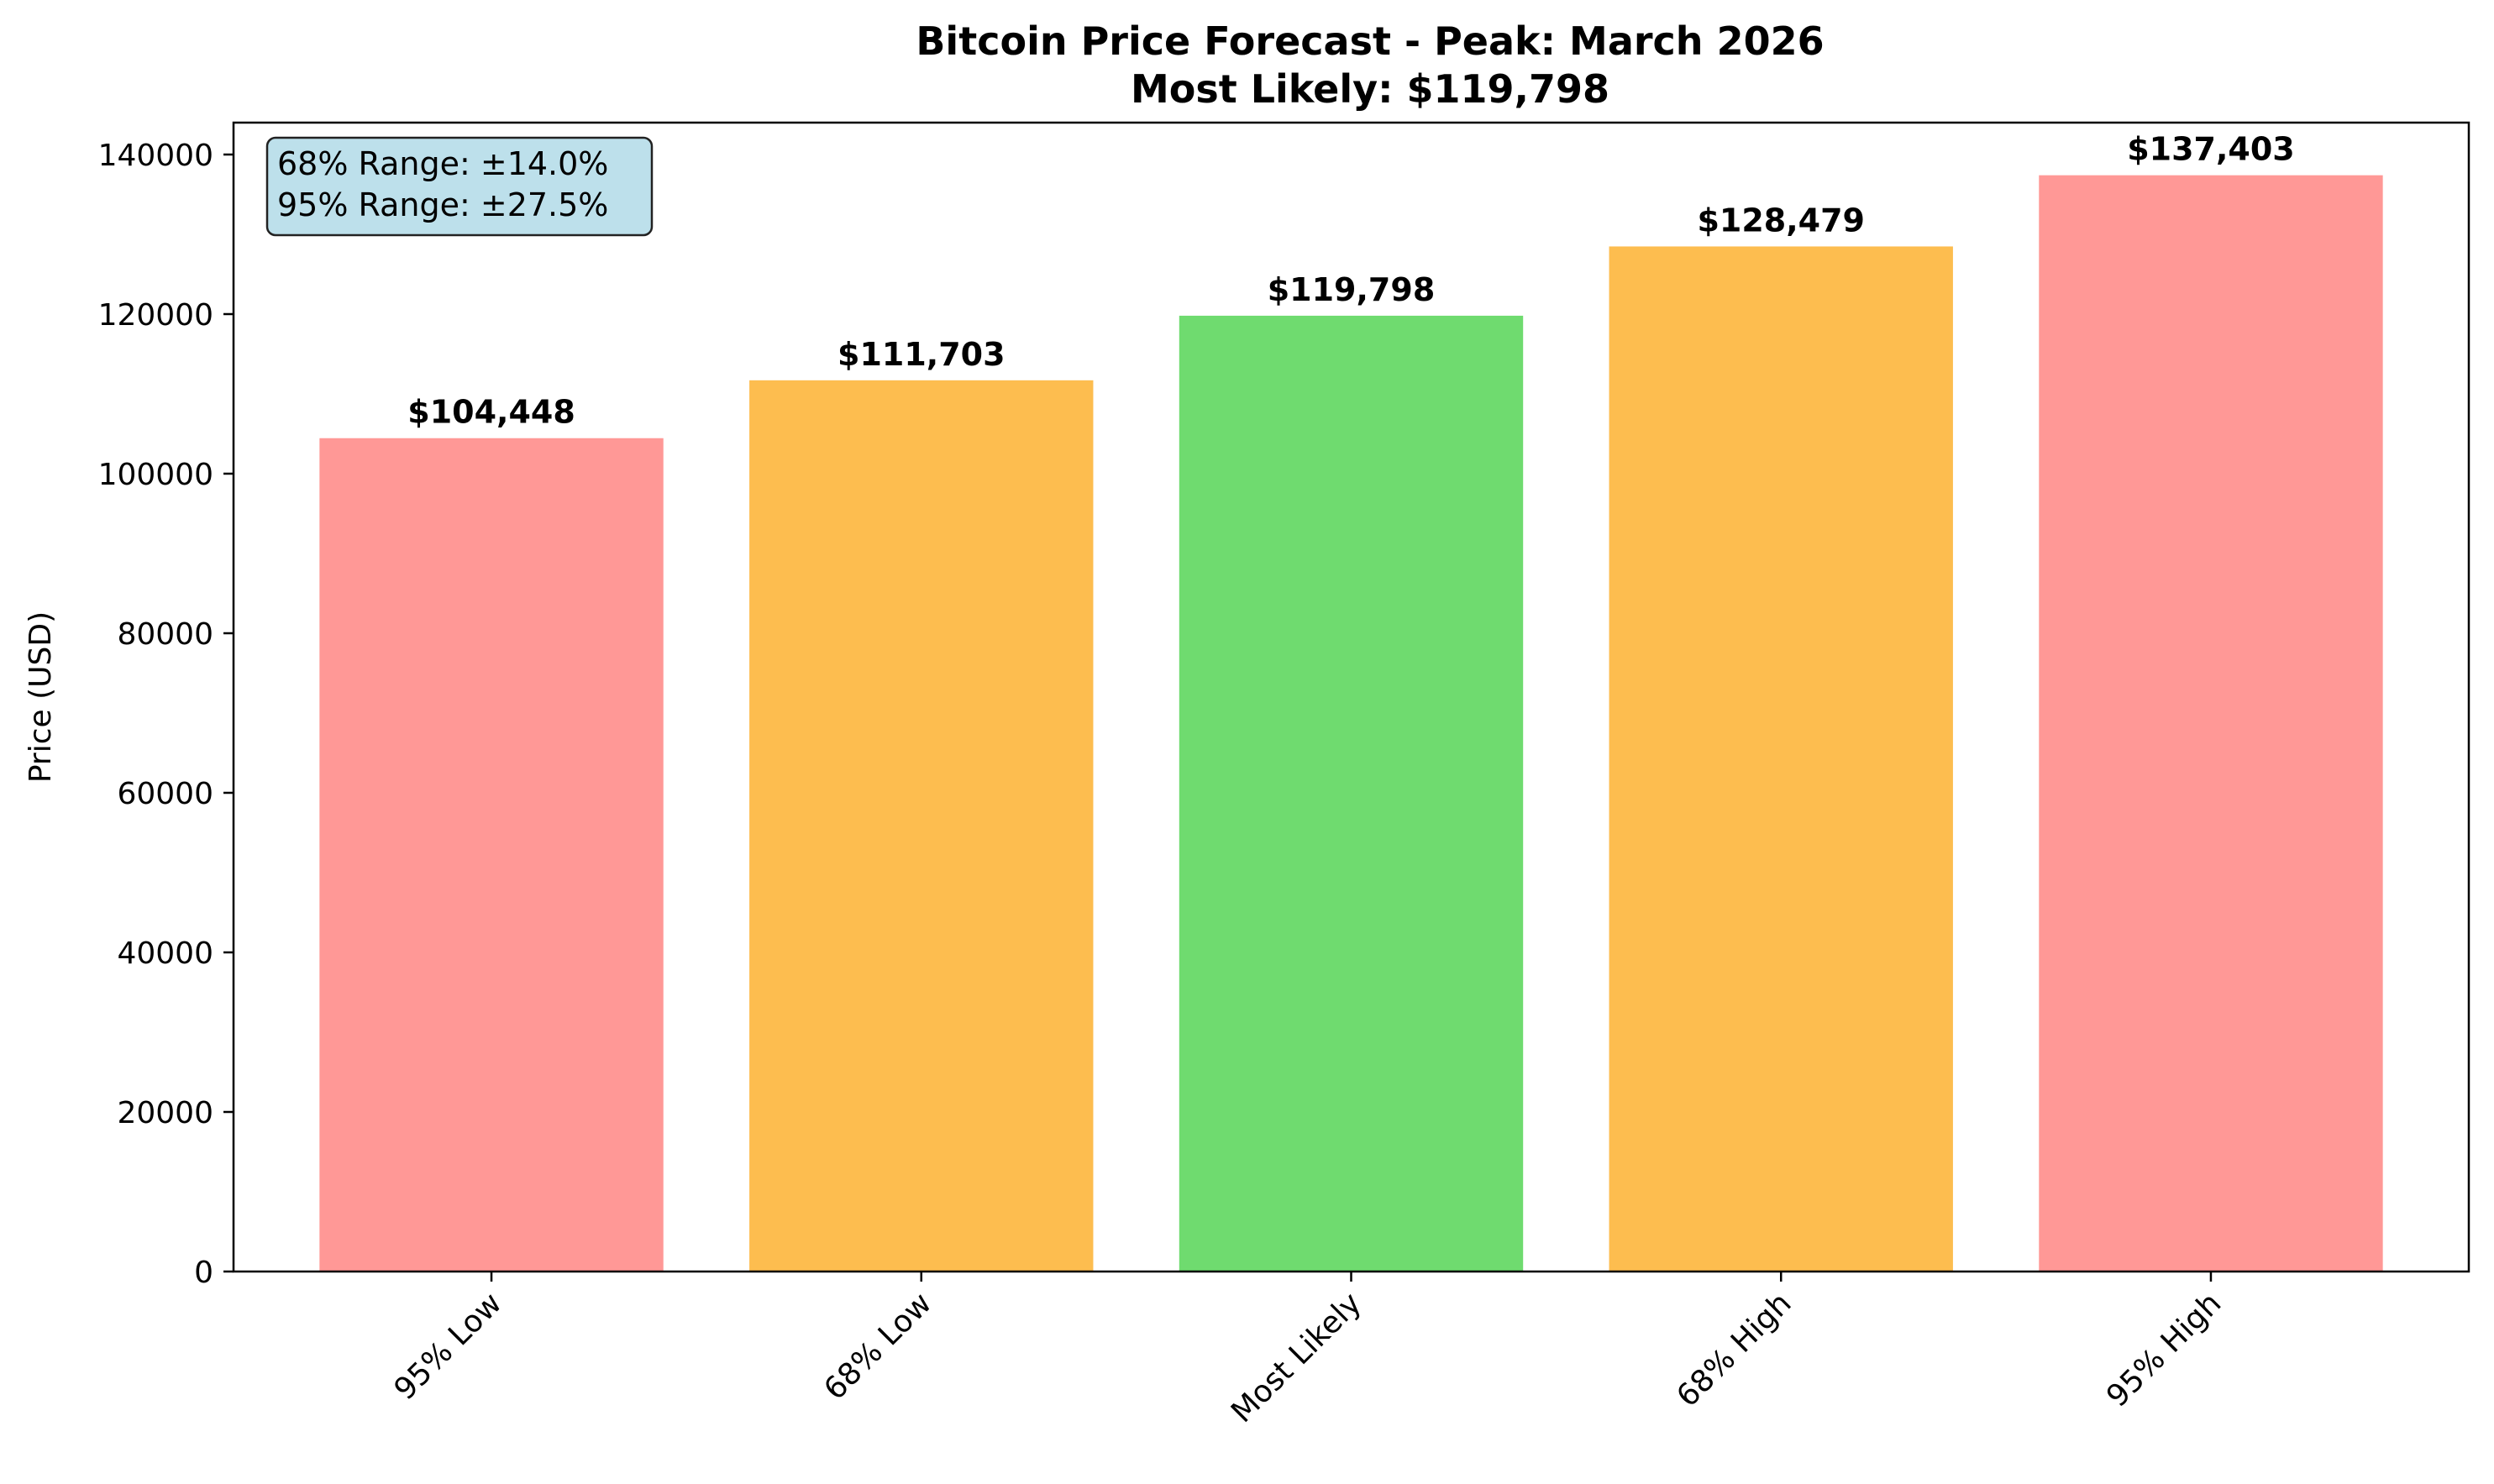 The image size is (2494, 1484). I want to click on y-tick-label: 40000, so click(165, 954).